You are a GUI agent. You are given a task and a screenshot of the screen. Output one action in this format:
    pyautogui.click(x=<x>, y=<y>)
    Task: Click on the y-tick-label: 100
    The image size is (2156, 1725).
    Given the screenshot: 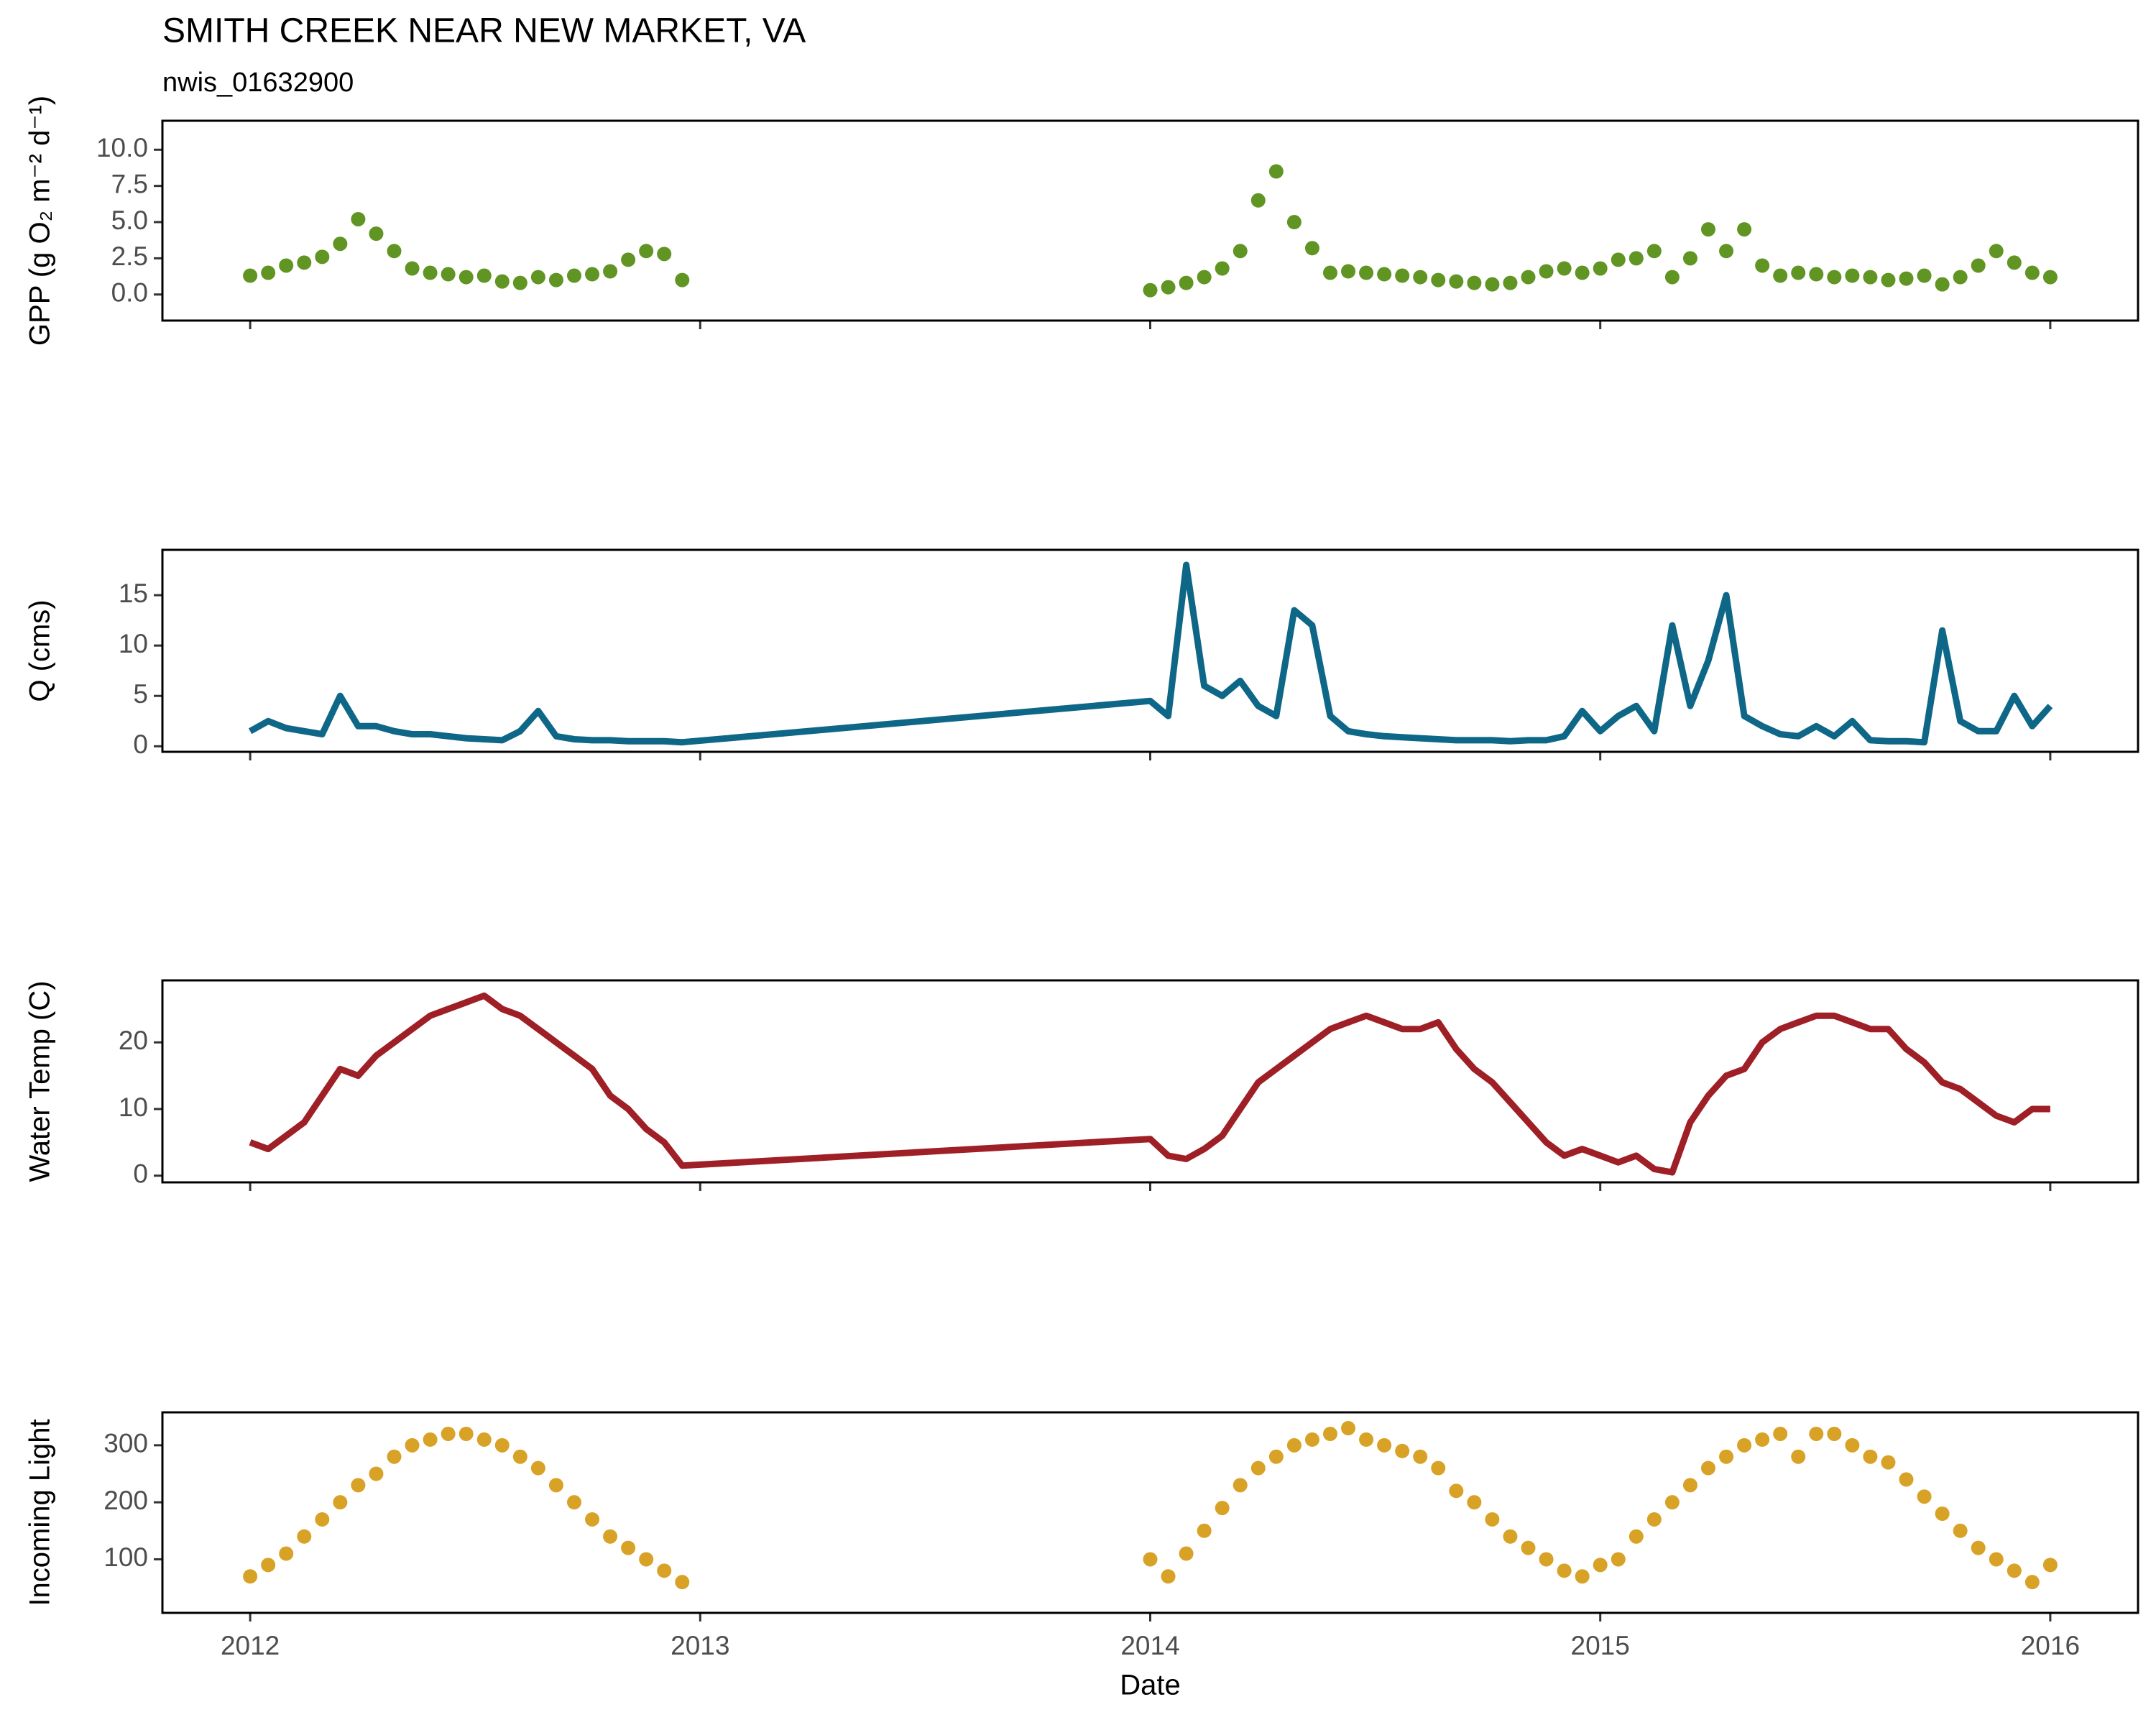 What is the action you would take?
    pyautogui.click(x=125, y=1557)
    